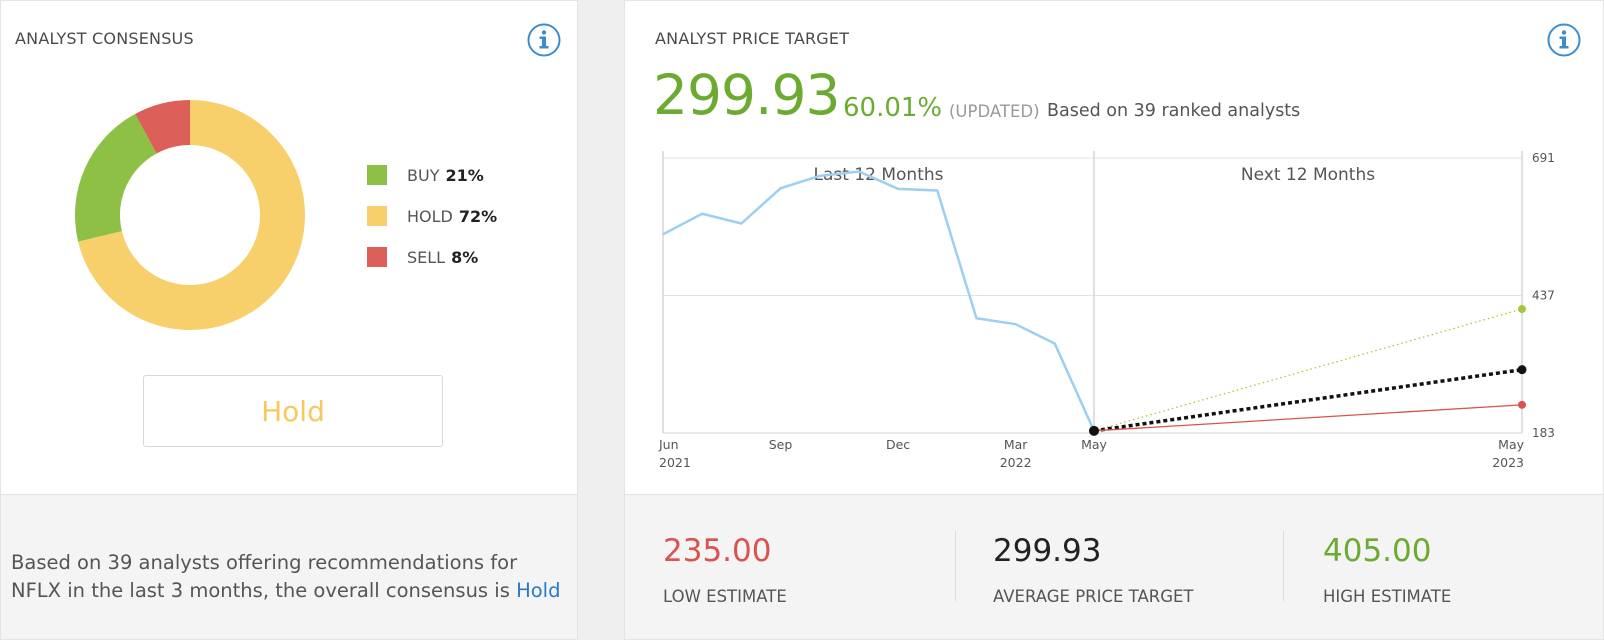 The width and height of the screenshot is (1604, 640). What do you see at coordinates (781, 444) in the screenshot?
I see `x-tick-month: Sep` at bounding box center [781, 444].